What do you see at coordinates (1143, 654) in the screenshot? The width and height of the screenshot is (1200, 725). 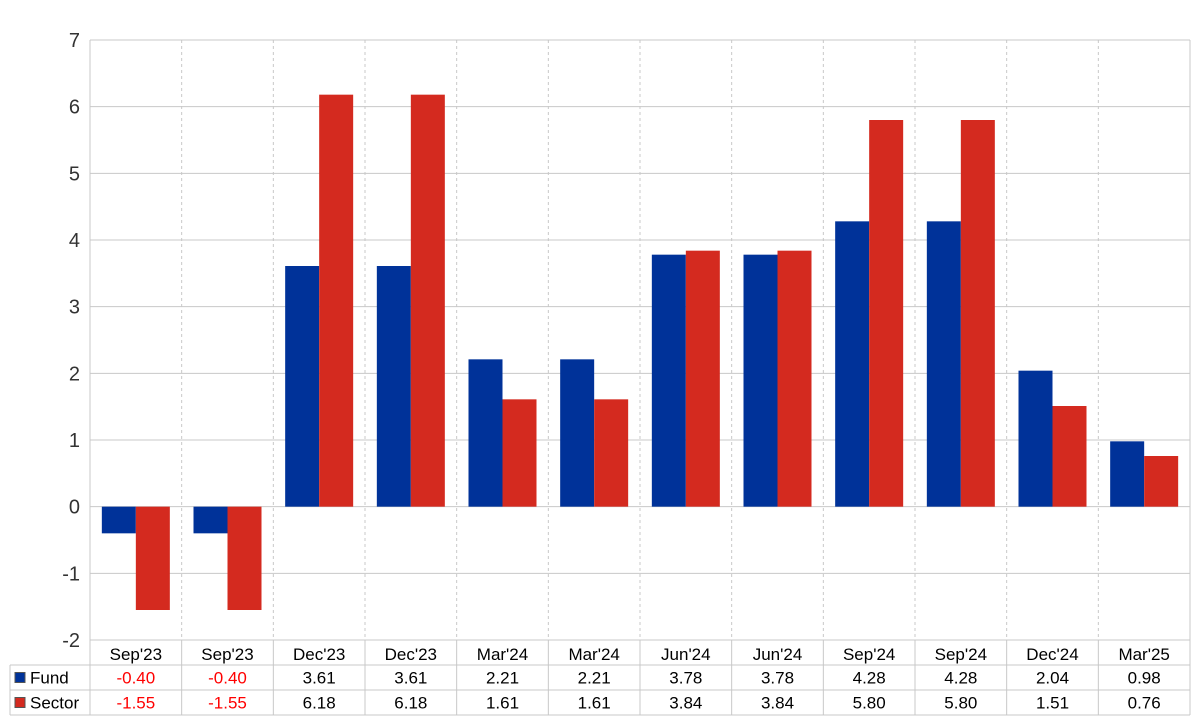 I see `x-tick-label: Mar'25` at bounding box center [1143, 654].